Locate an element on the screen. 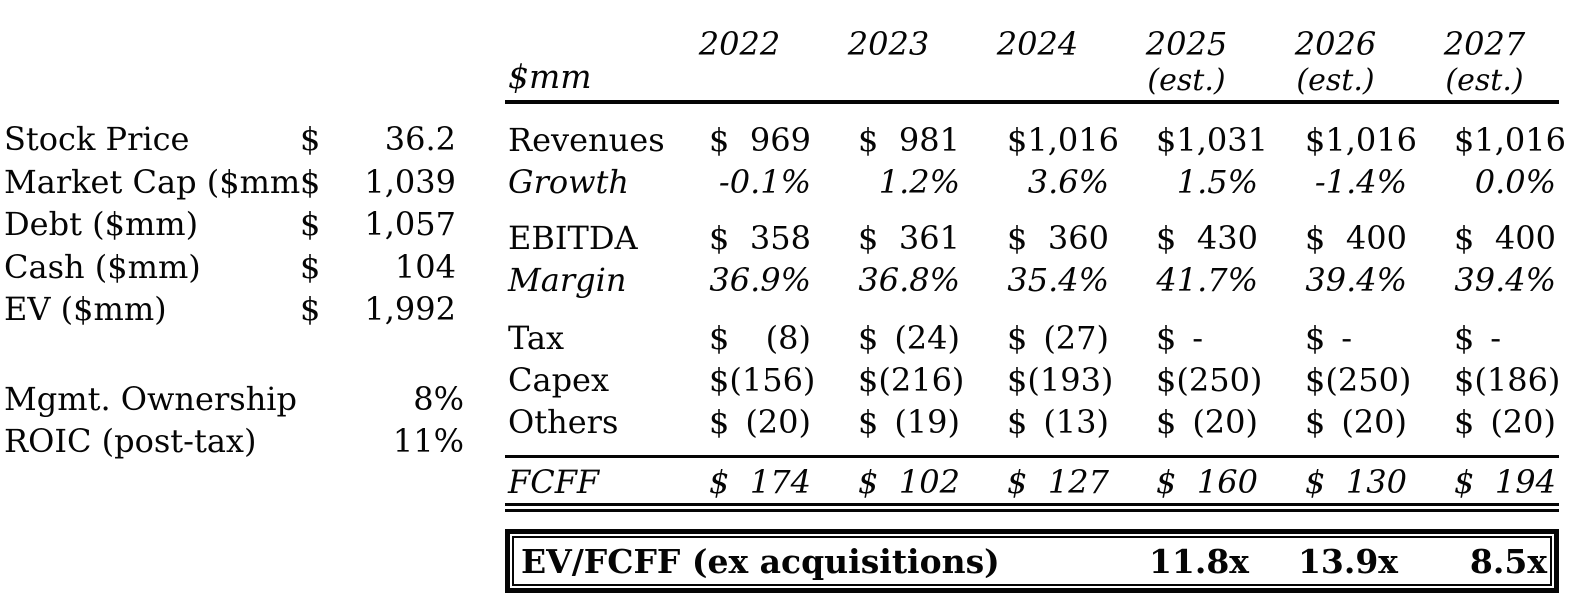  summary-value-2026: 13.9x is located at coordinates (1347, 561).